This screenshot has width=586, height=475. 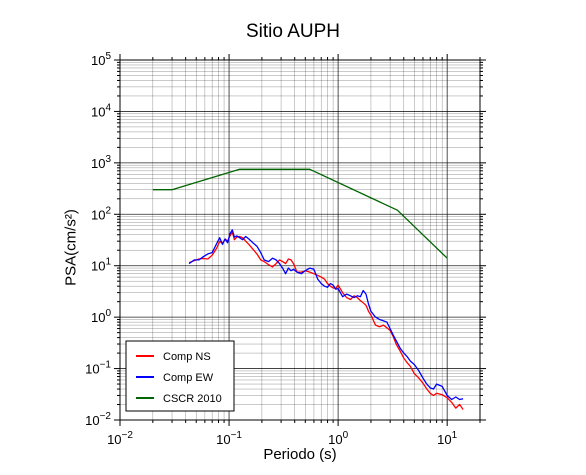 I want to click on y-tick-label: 10⁴, so click(x=101, y=110).